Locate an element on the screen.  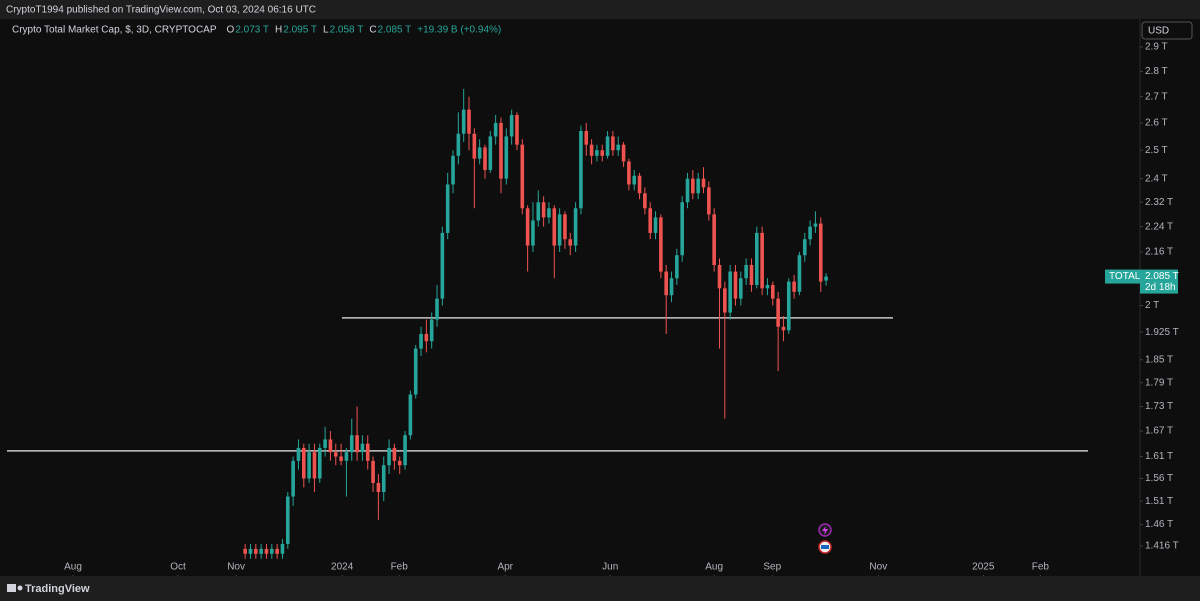
y-tick-label: 1.79 T is located at coordinates (1159, 382).